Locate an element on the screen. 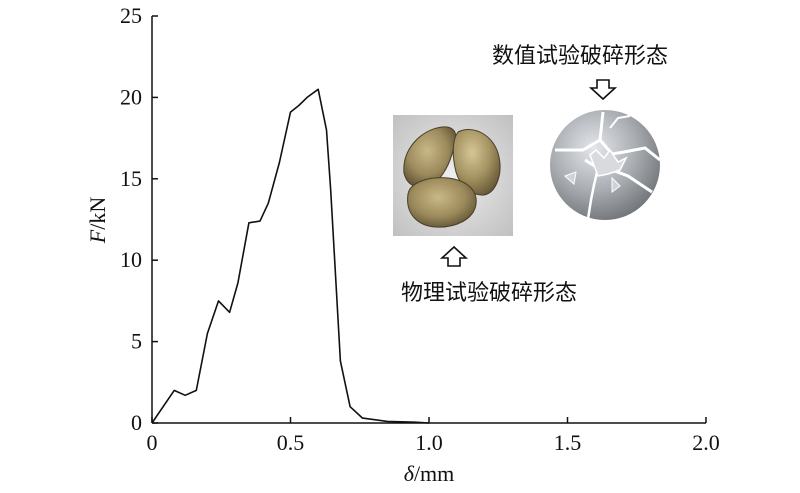  y-axis-title: F/kN is located at coordinates (97, 221).